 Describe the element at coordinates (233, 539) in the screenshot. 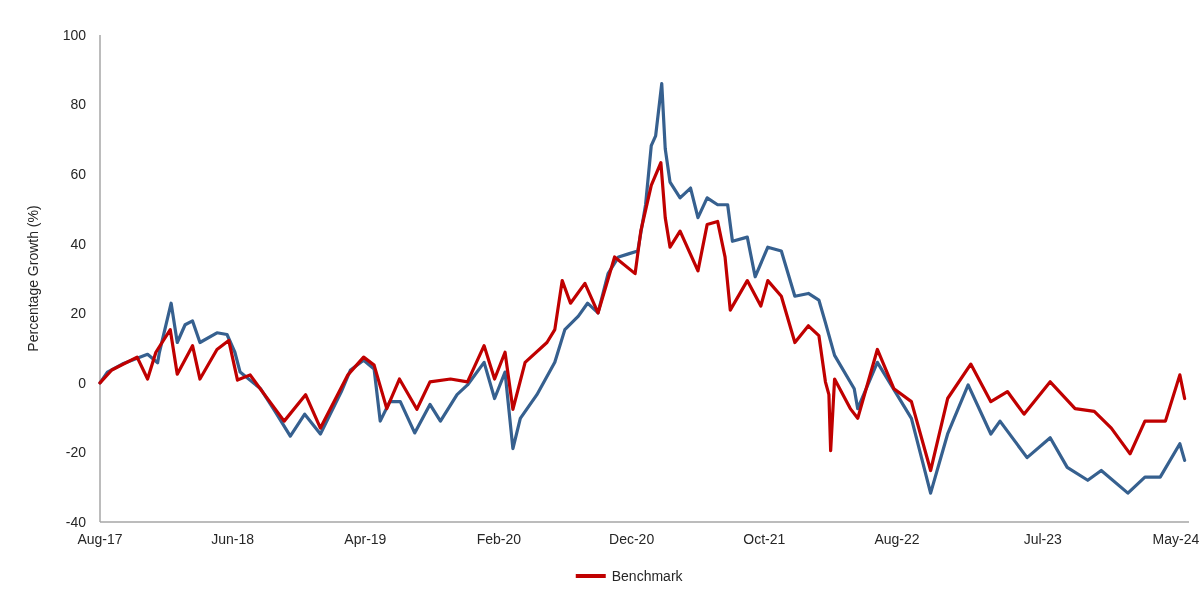

I see `x-tick-label: Jun-18` at that location.